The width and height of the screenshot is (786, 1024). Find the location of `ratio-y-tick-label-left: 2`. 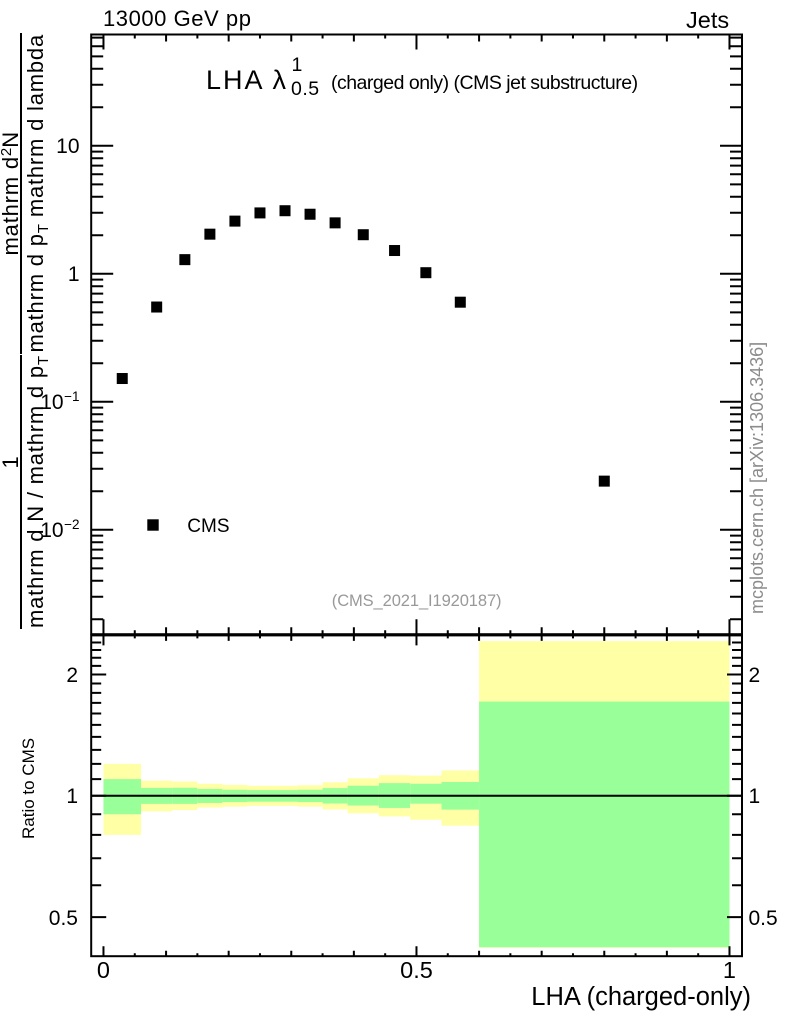

ratio-y-tick-label-left: 2 is located at coordinates (72, 675).